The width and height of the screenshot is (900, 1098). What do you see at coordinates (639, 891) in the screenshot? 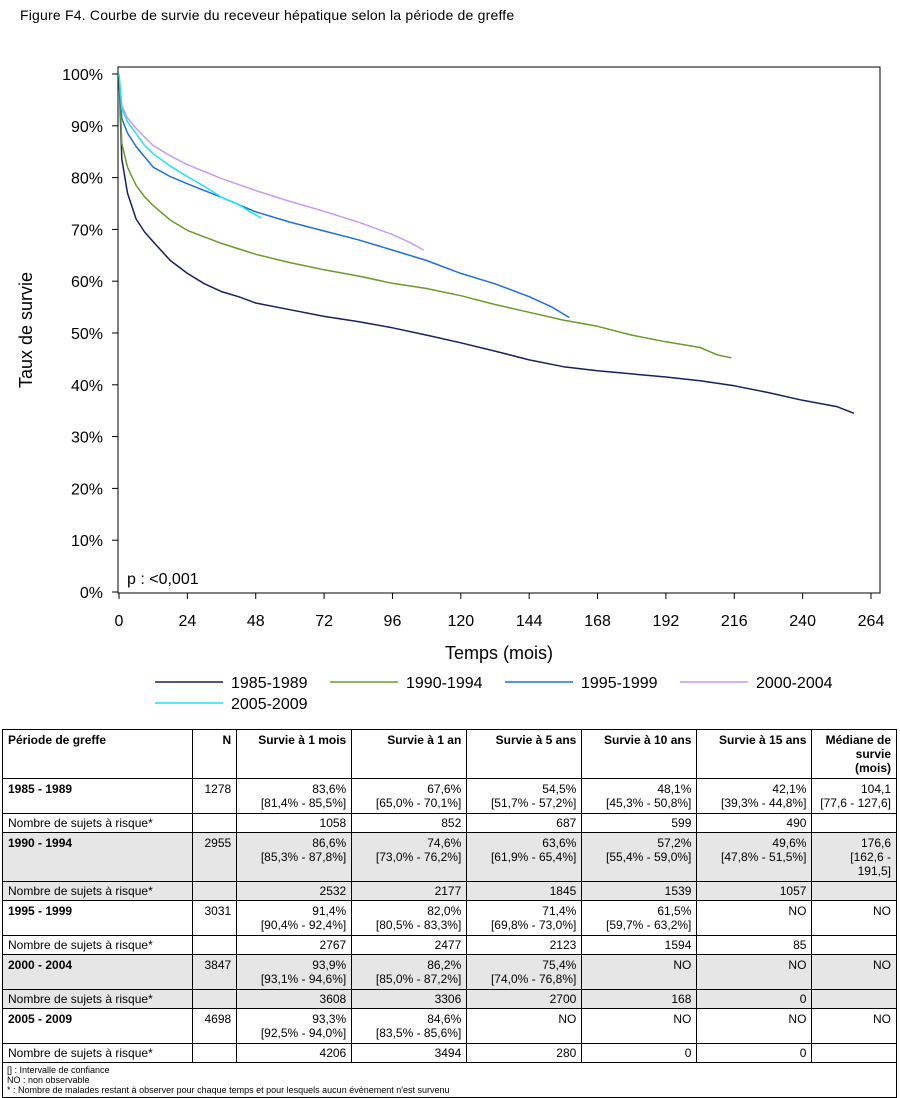
I see `risk-count: 1539` at bounding box center [639, 891].